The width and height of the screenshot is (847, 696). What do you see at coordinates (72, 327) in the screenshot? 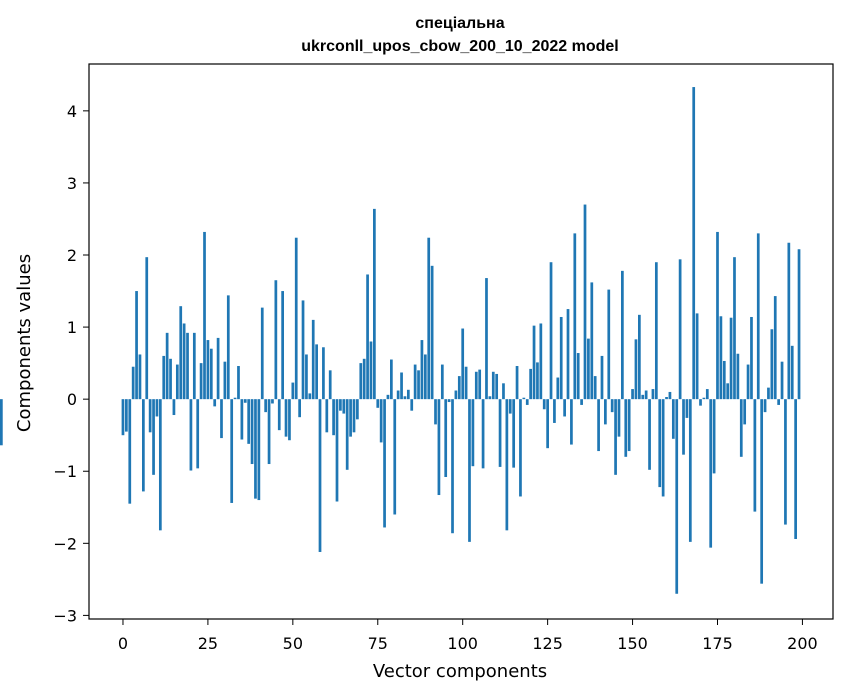
I see `y-tick-label: 1` at bounding box center [72, 327].